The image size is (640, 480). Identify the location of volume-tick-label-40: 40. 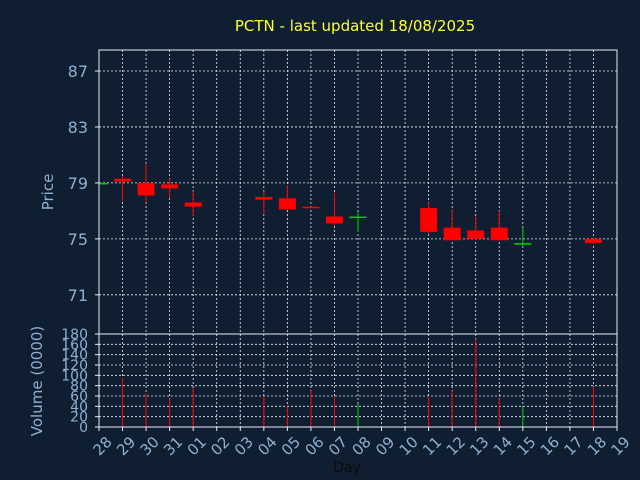
(79, 407).